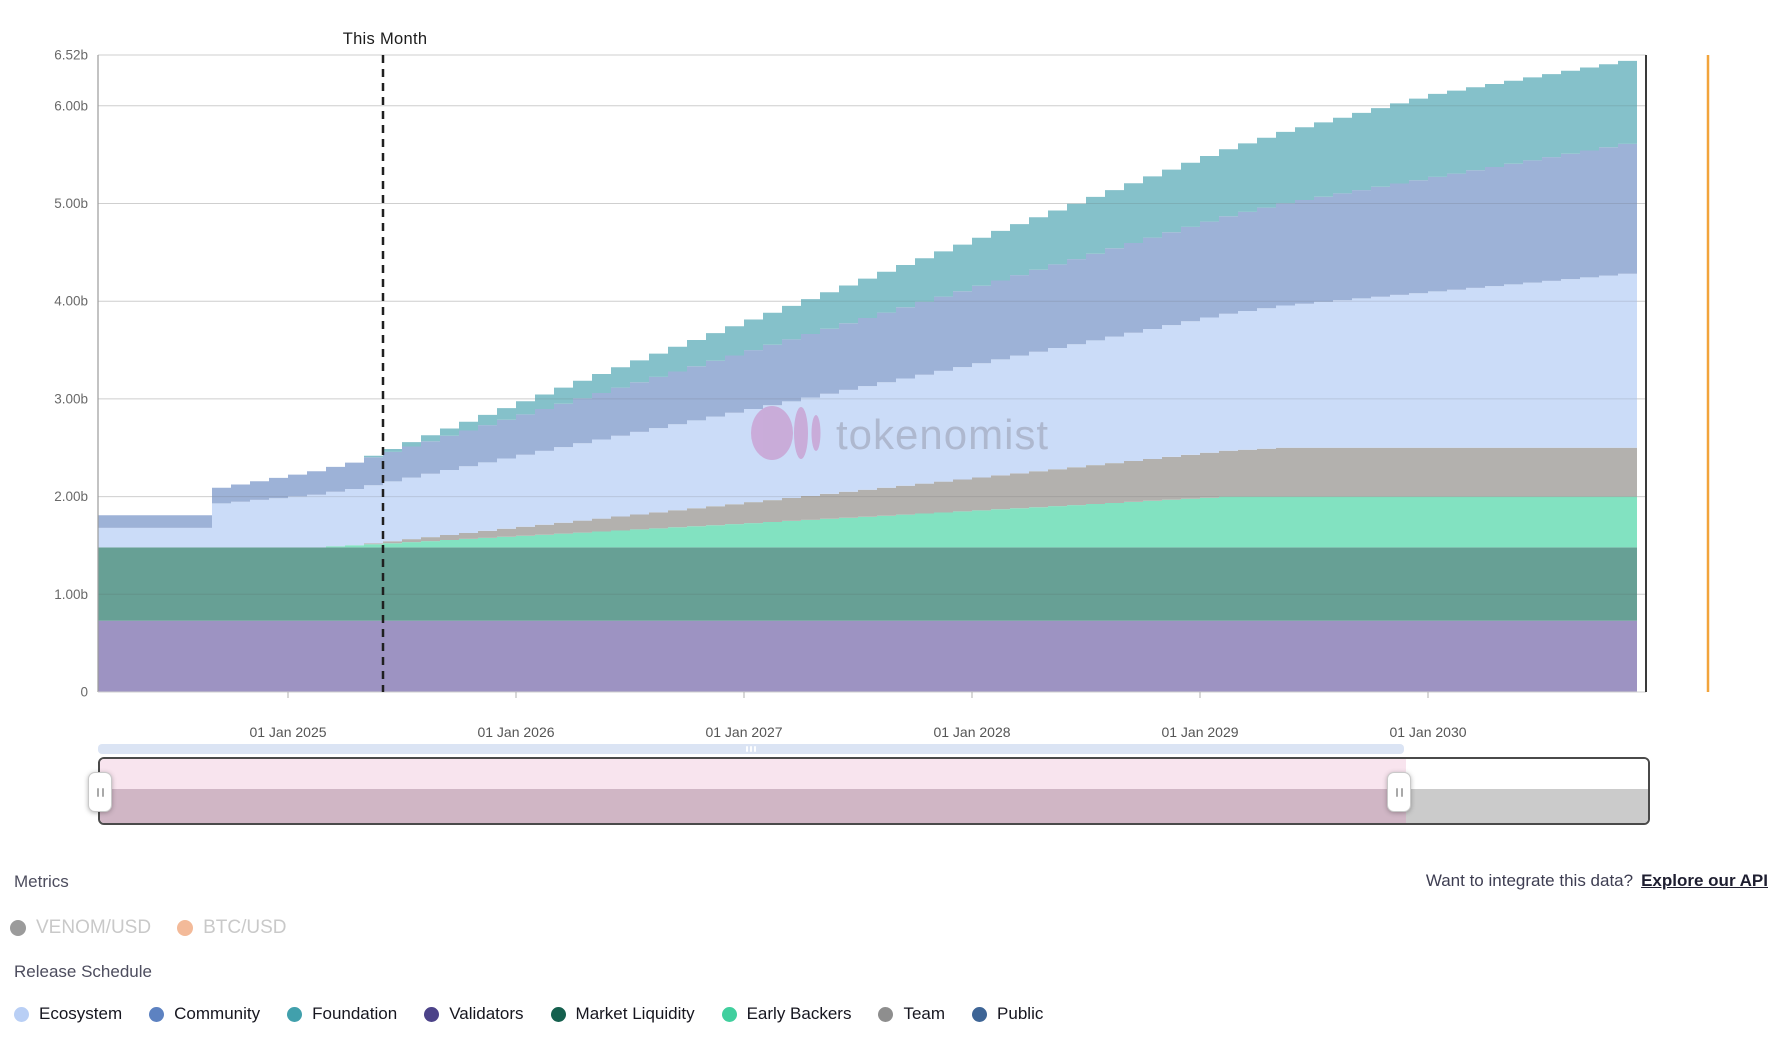 This screenshot has width=1775, height=1046. I want to click on legend-item-validators: Validators, so click(474, 1014).